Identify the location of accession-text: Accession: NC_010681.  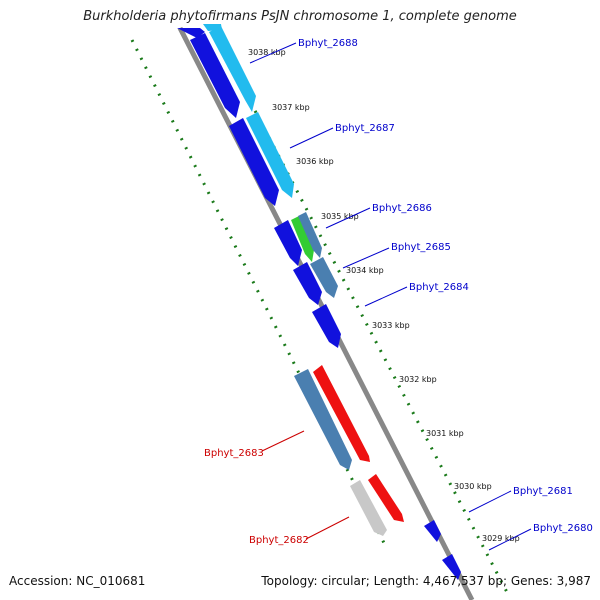
(77, 581).